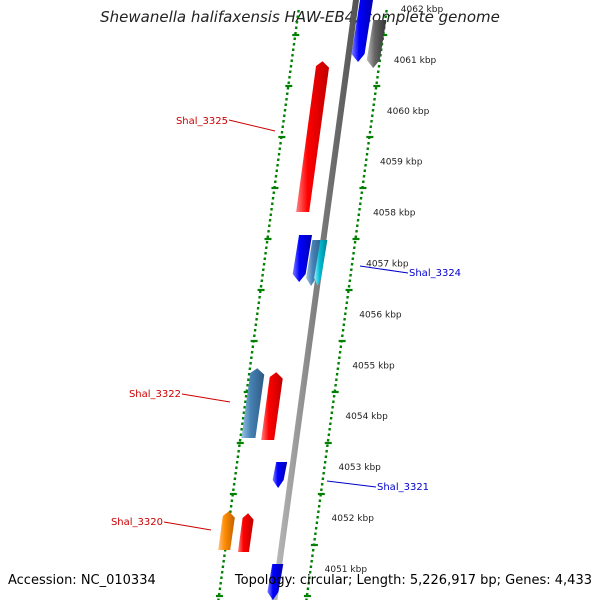 The width and height of the screenshot is (600, 600). What do you see at coordinates (401, 163) in the screenshot?
I see `ruler-label: 4059 kbp` at bounding box center [401, 163].